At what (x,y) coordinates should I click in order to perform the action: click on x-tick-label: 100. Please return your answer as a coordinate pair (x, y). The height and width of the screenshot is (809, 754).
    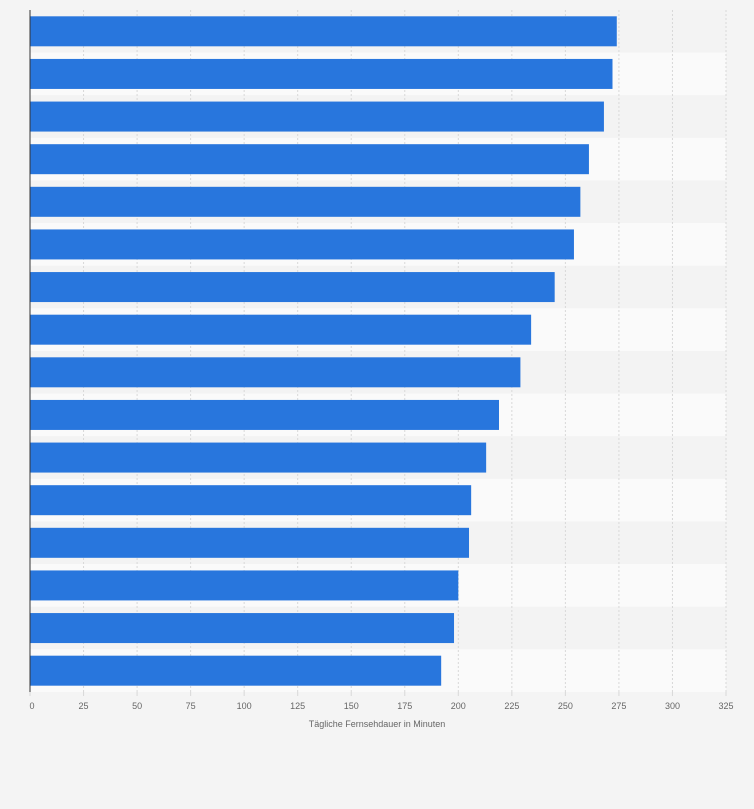
    Looking at the image, I should click on (244, 706).